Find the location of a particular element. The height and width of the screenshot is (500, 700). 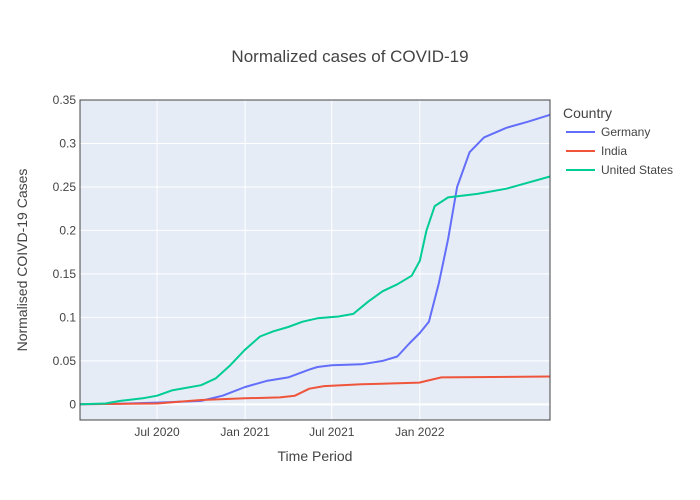

x-tick-label: Jul 2021 is located at coordinates (332, 432).